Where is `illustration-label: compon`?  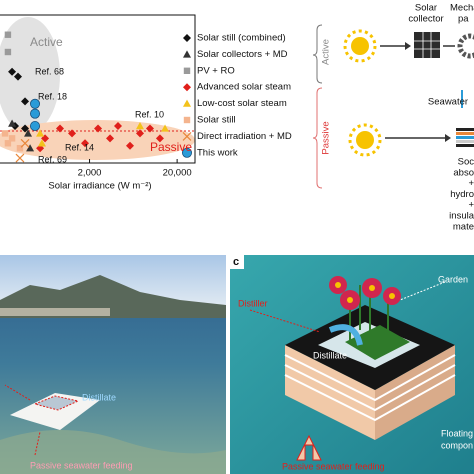
illustration-label: compon is located at coordinates (457, 445).